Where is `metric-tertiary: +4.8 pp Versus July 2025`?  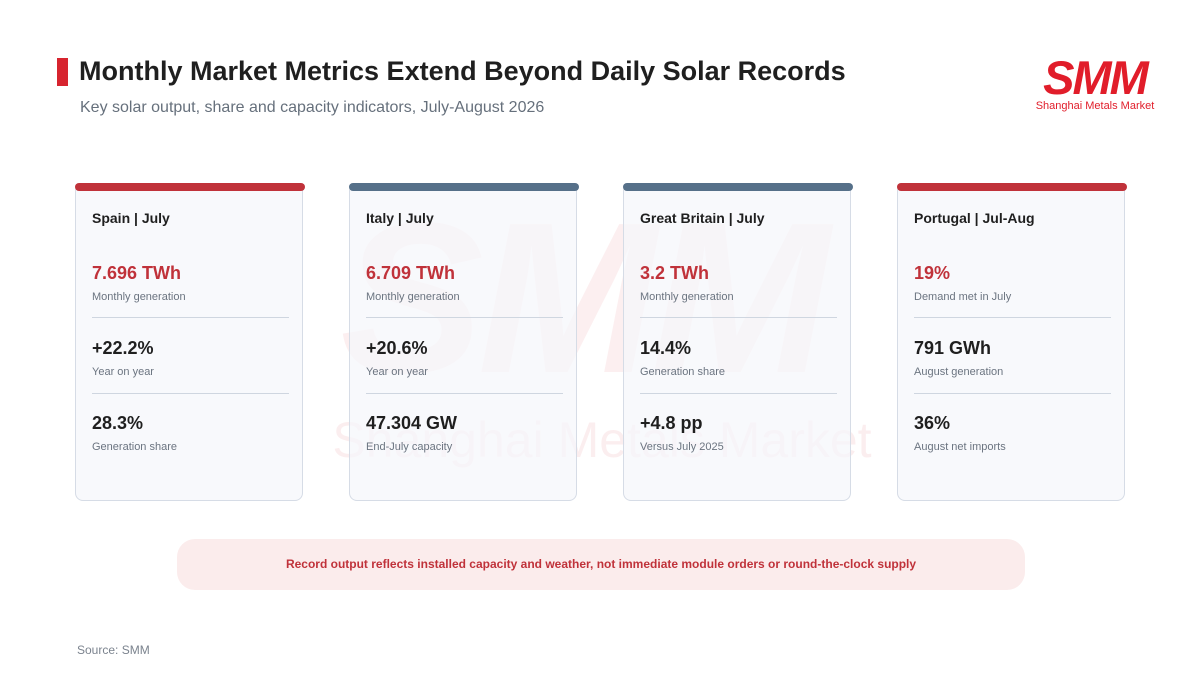 metric-tertiary: +4.8 pp Versus July 2025 is located at coordinates (738, 433).